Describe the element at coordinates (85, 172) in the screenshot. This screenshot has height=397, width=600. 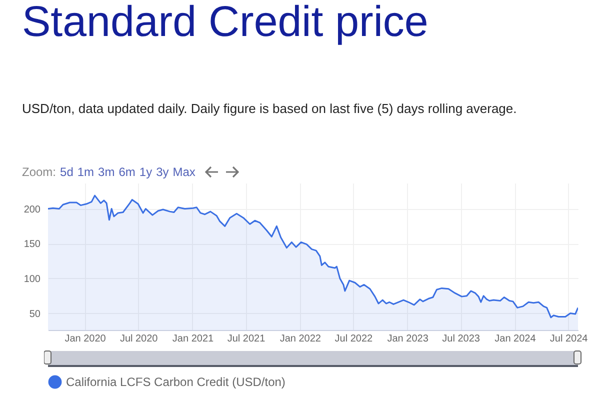
I see `text: 1m` at that location.